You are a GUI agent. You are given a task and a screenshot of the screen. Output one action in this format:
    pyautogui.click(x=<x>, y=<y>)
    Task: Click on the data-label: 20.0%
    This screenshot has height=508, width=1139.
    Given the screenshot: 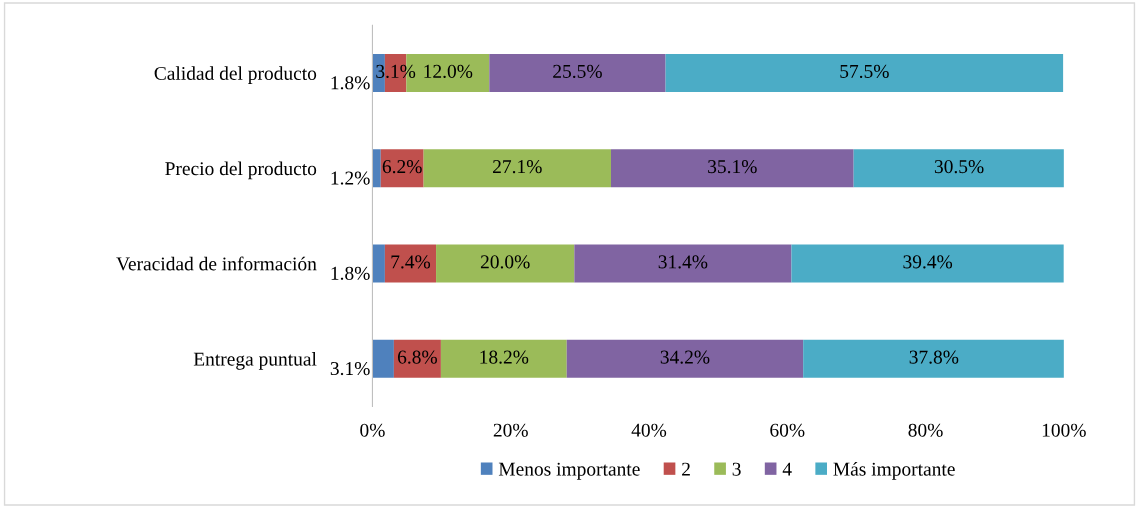 What is the action you would take?
    pyautogui.click(x=505, y=262)
    